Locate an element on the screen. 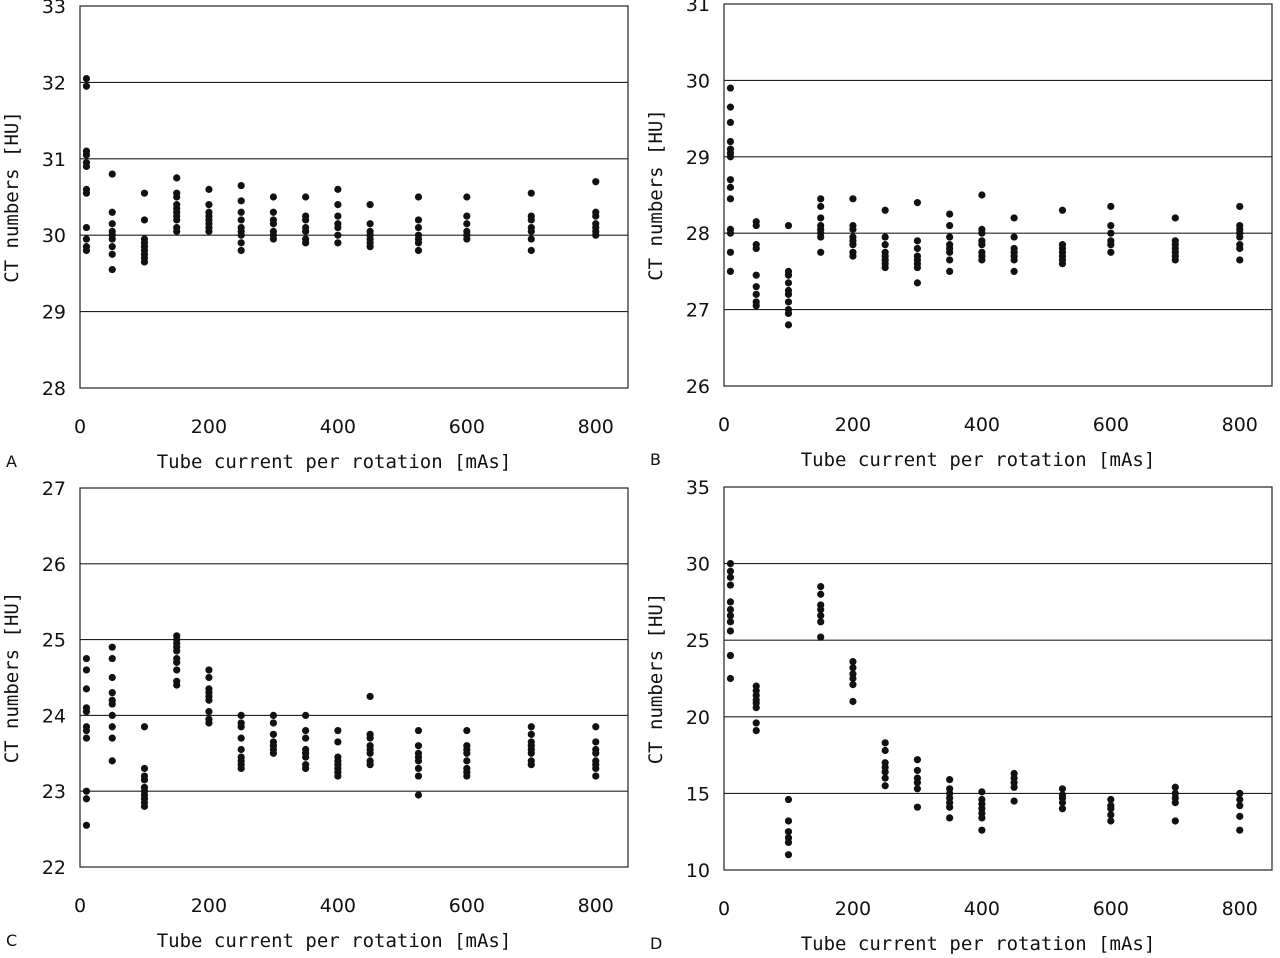 This screenshot has width=1280, height=958. panel-letter: A is located at coordinates (11, 461).